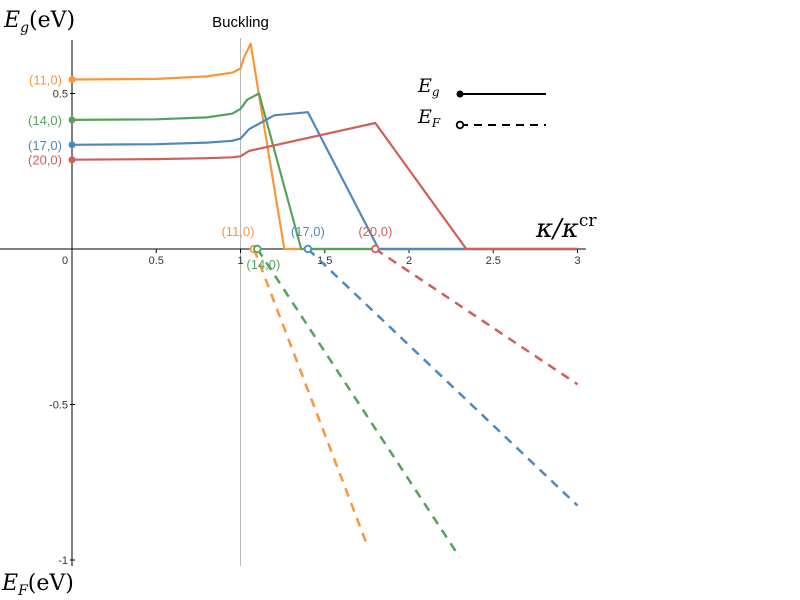 The height and width of the screenshot is (600, 800). Describe the element at coordinates (436, 123) in the screenshot. I see `legend-label-sub: F` at that location.